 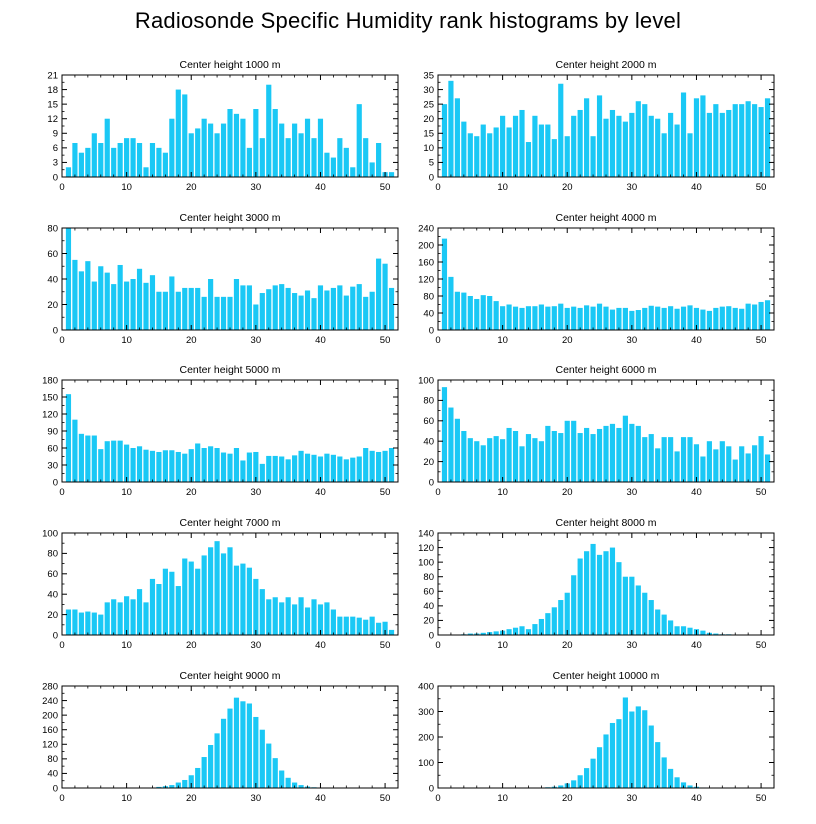 I want to click on x-tick-label: 20, so click(x=567, y=187).